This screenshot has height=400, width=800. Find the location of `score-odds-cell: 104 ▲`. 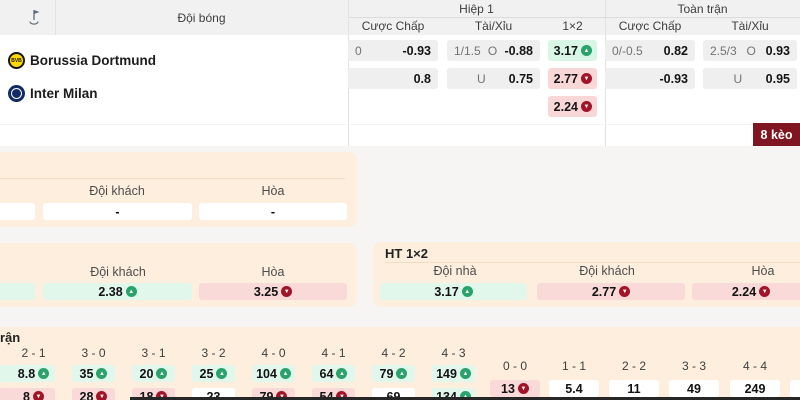

score-odds-cell: 104 ▲ is located at coordinates (273, 373).